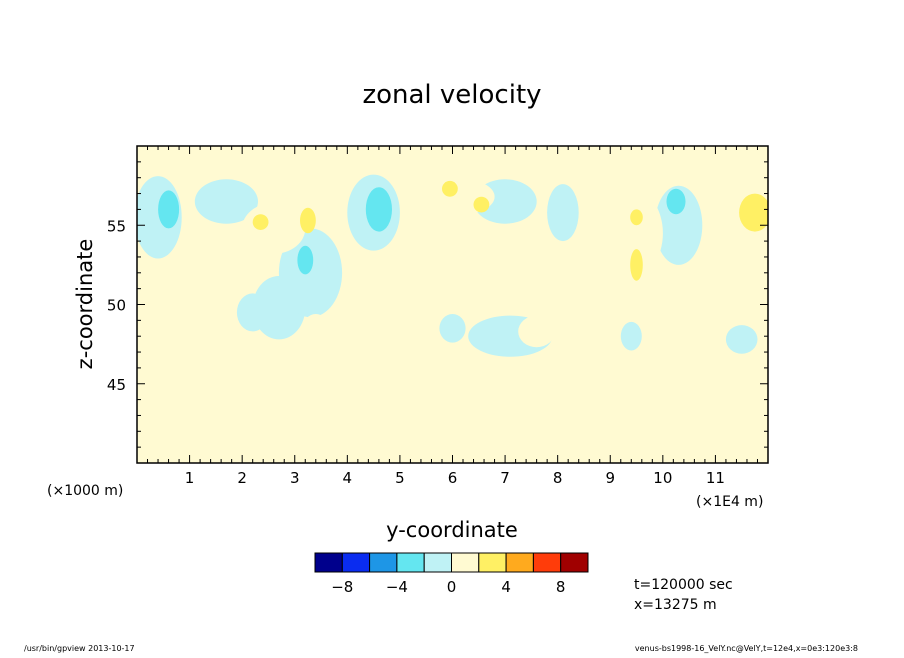  What do you see at coordinates (190, 478) in the screenshot?
I see `x-tick-label: 1` at bounding box center [190, 478].